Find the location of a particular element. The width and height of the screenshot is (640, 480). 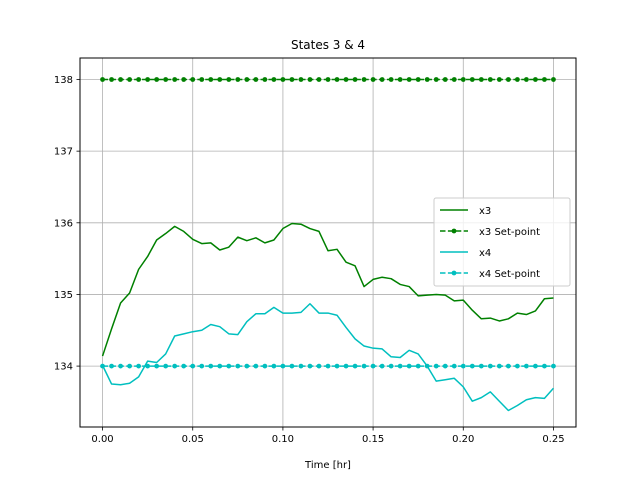

y-tick-label: 136 is located at coordinates (63, 223).